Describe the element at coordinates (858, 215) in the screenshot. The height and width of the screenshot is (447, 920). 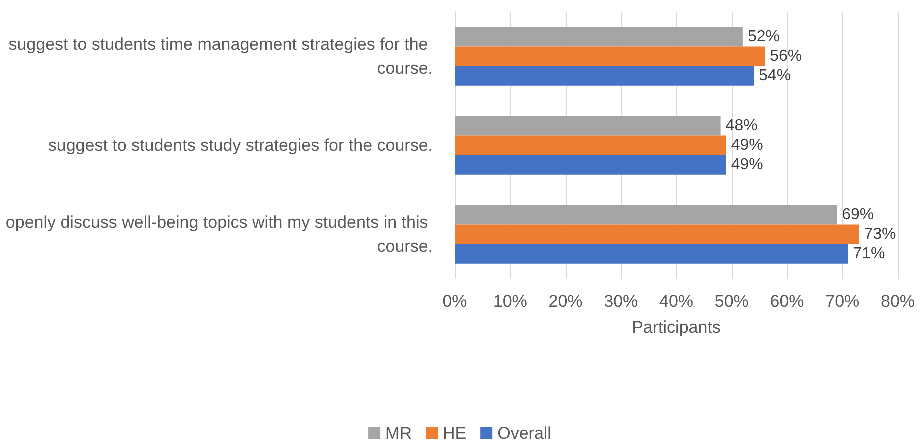
I see `data-label: 69%` at that location.